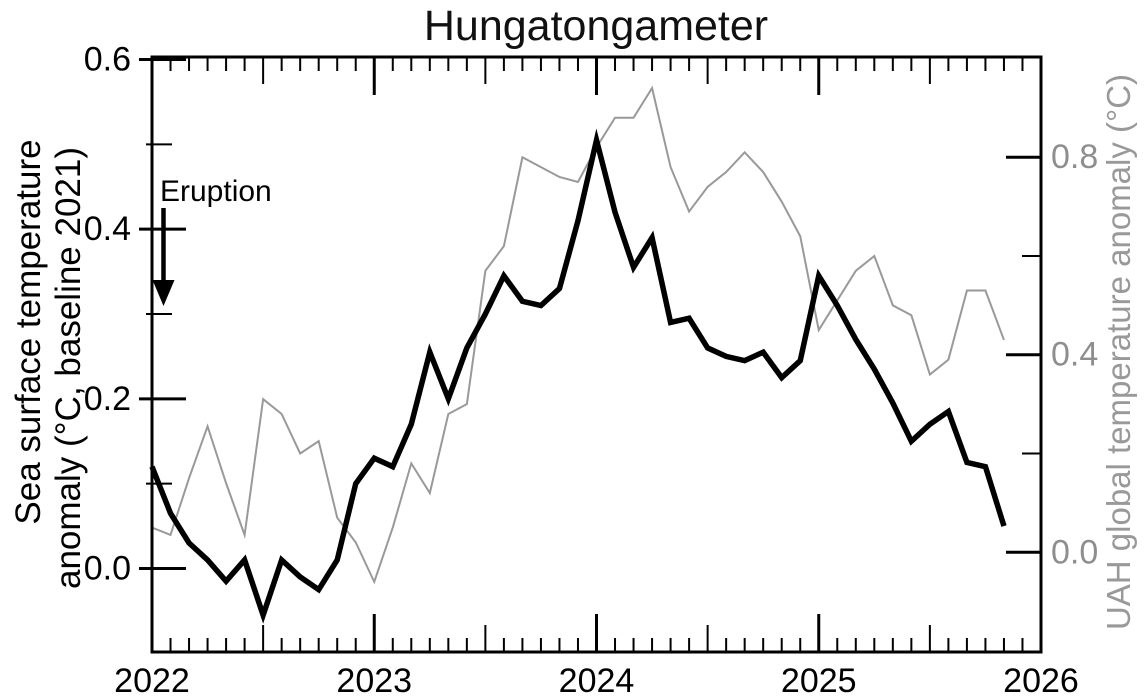 This screenshot has height=698, width=1145. Describe the element at coordinates (28, 331) in the screenshot. I see `left-axis-label-line1: Sea surface temperature` at that location.